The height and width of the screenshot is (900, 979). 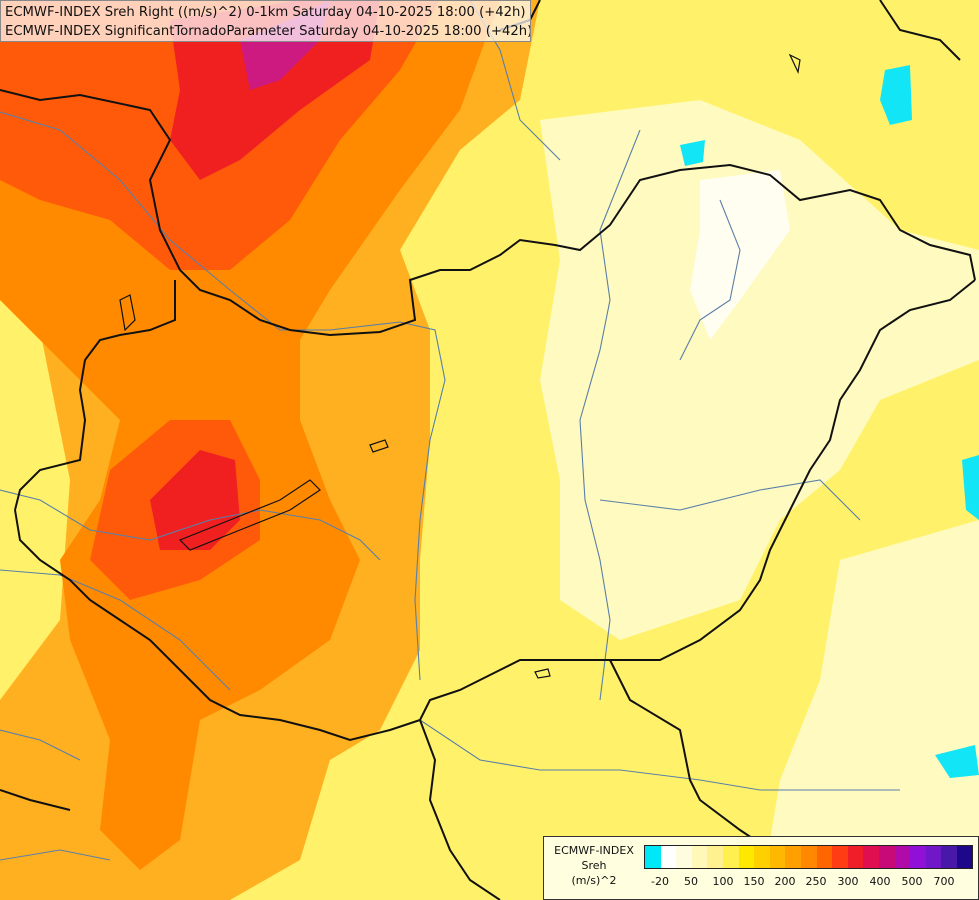 I want to click on legend-tick-label: -20, so click(x=660, y=881).